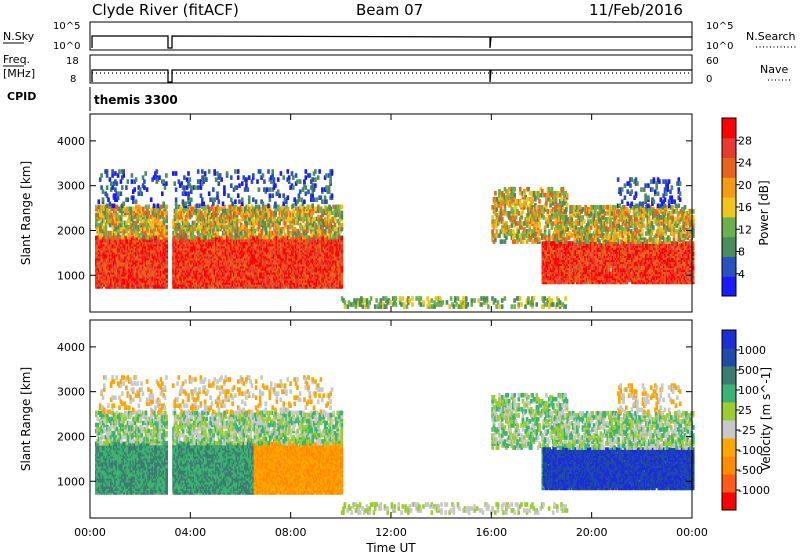  Describe the element at coordinates (774, 69) in the screenshot. I see `nave-label: Nave` at that location.